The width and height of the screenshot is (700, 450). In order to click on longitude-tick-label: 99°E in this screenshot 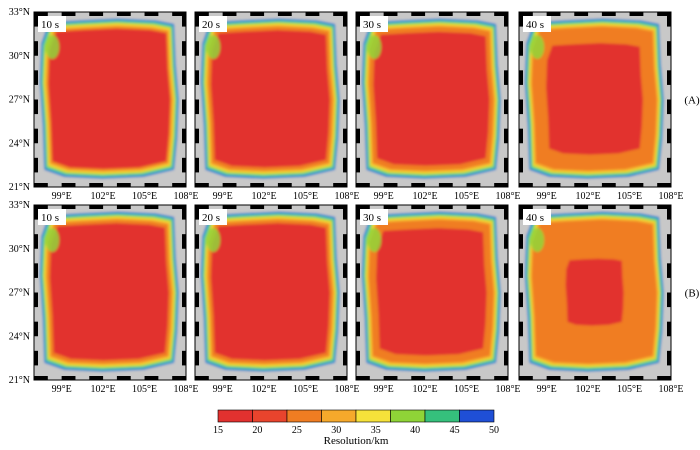, I will do `click(547, 389)`.